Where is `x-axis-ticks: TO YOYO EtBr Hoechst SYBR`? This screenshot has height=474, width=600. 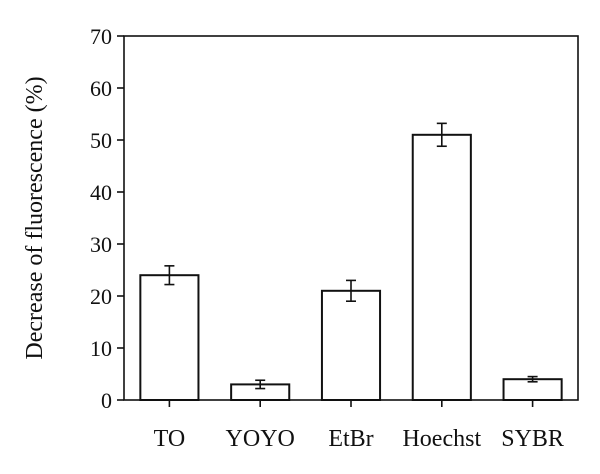 x-axis-ticks: TO YOYO EtBr Hoechst SYBR is located at coordinates (359, 426).